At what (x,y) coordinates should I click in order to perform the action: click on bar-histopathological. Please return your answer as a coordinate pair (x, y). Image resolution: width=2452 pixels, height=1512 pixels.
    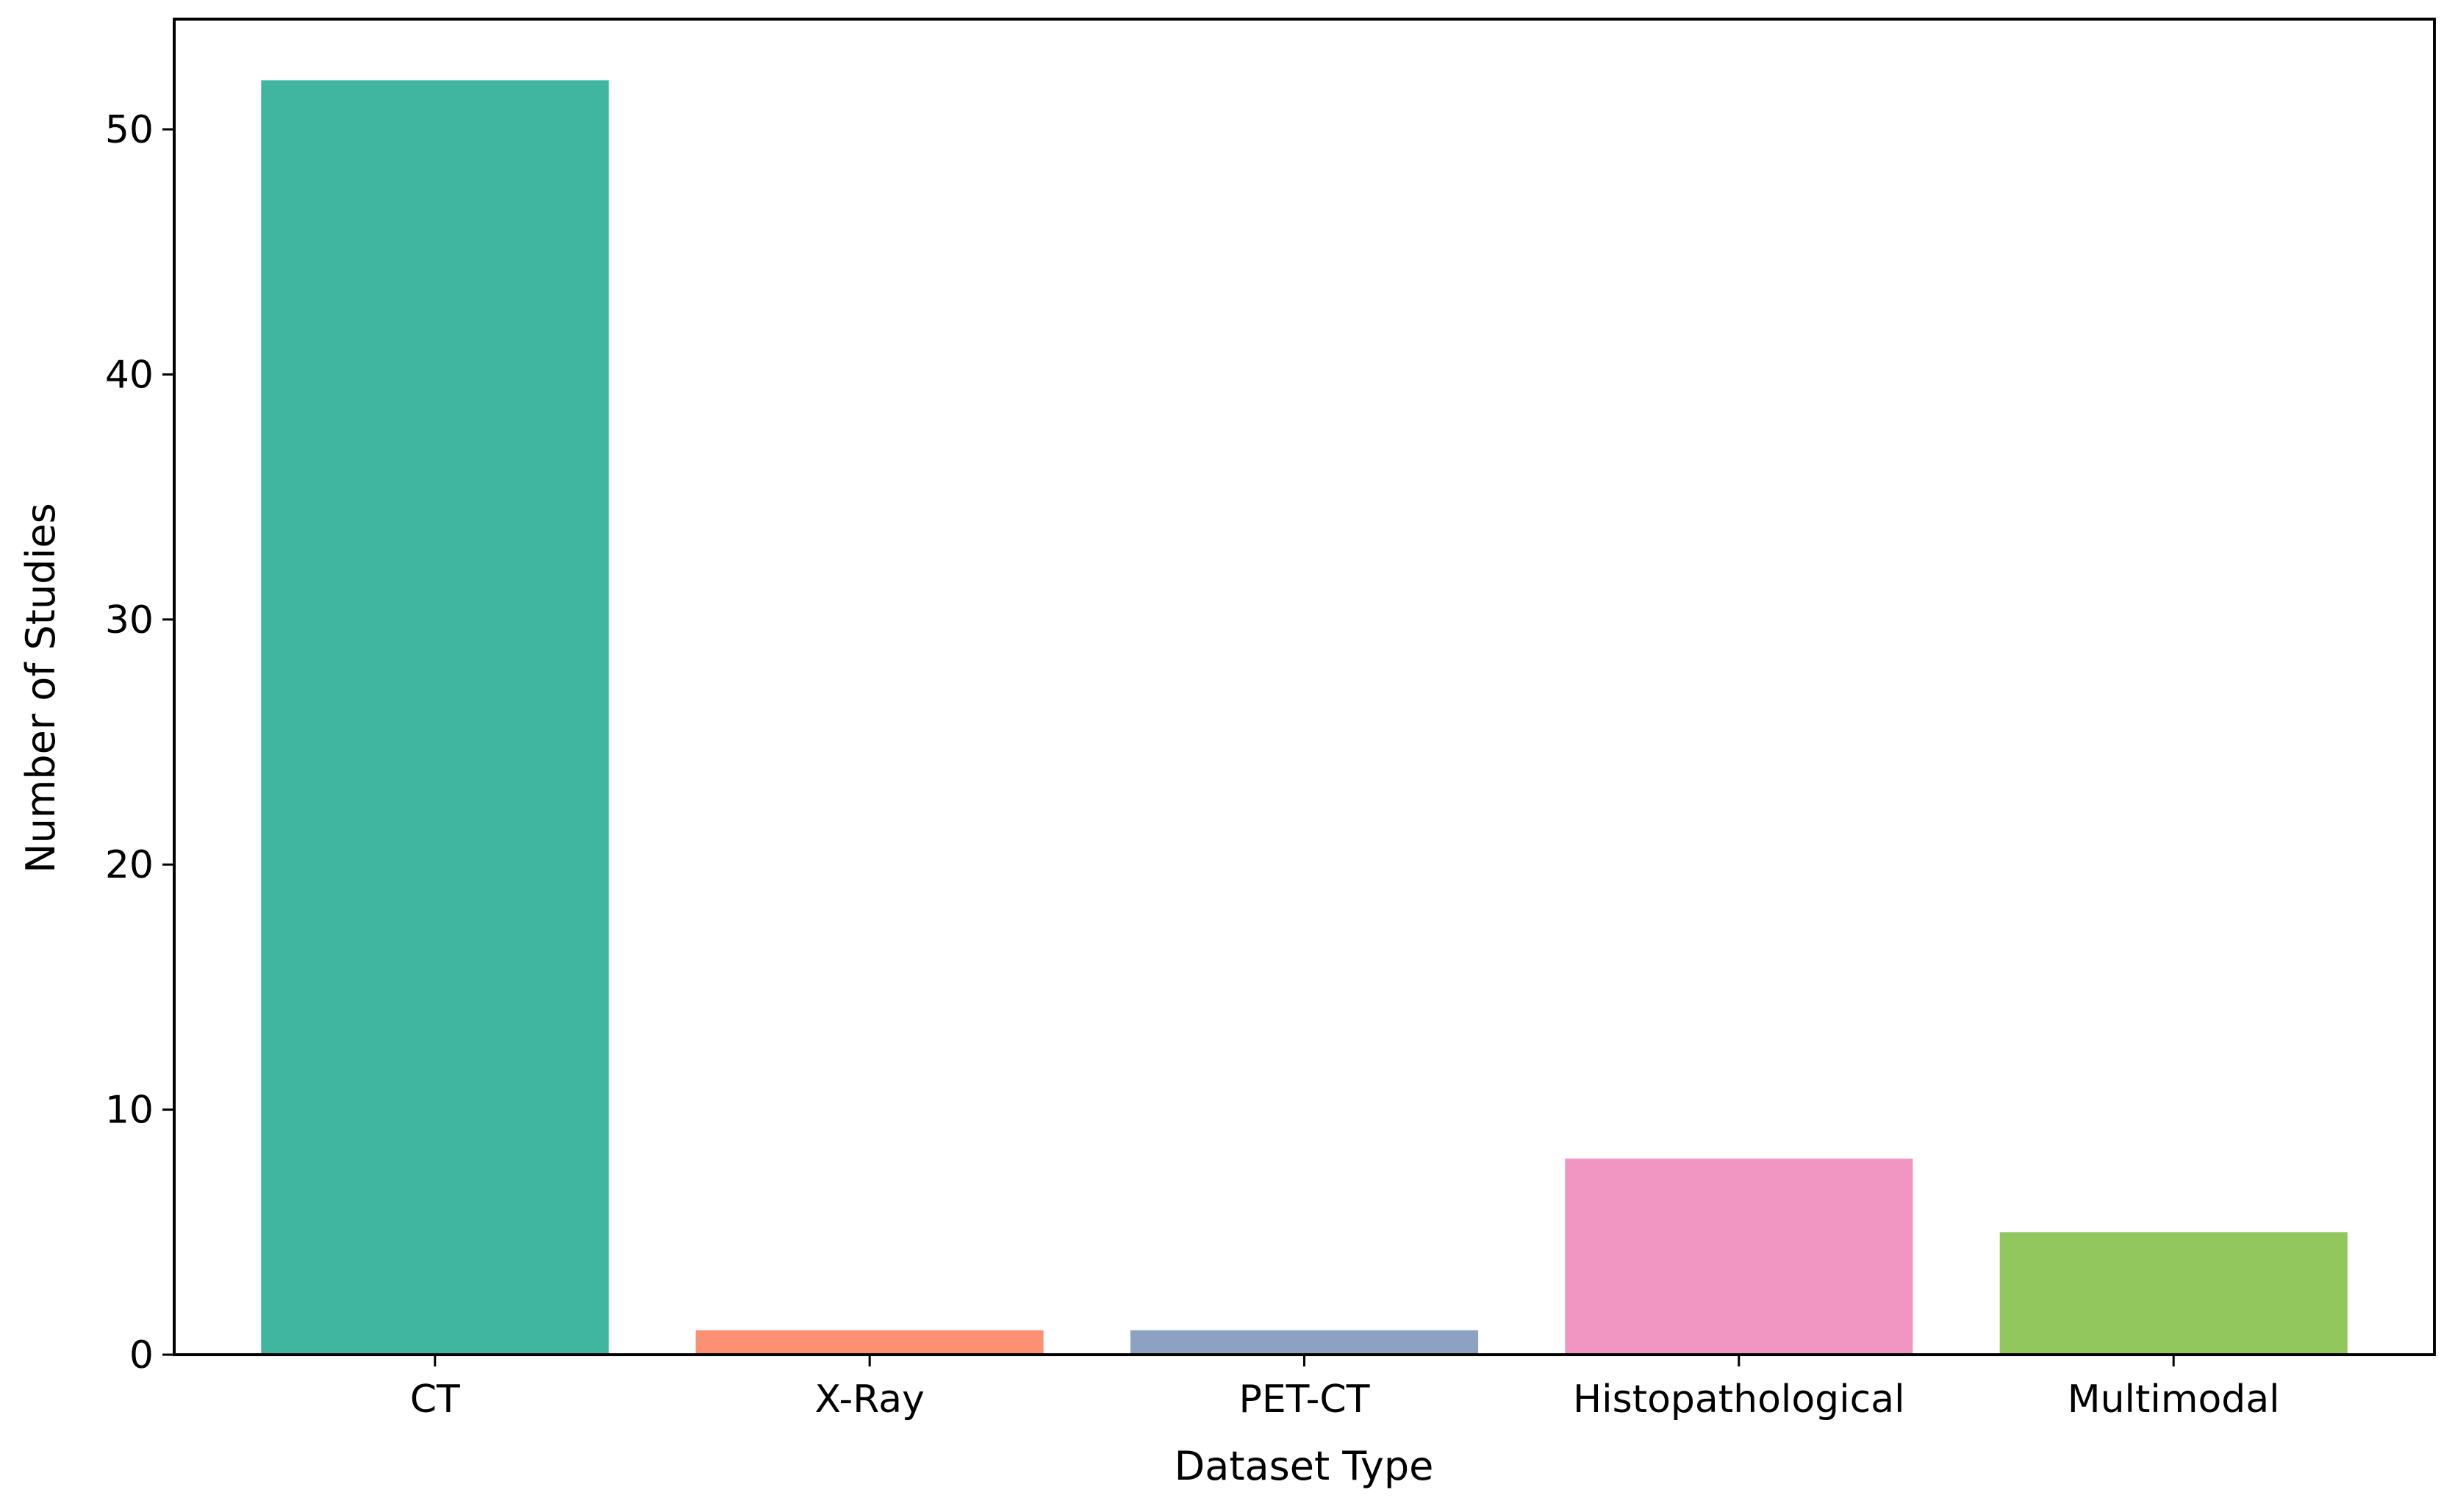
    Looking at the image, I should click on (1739, 1256).